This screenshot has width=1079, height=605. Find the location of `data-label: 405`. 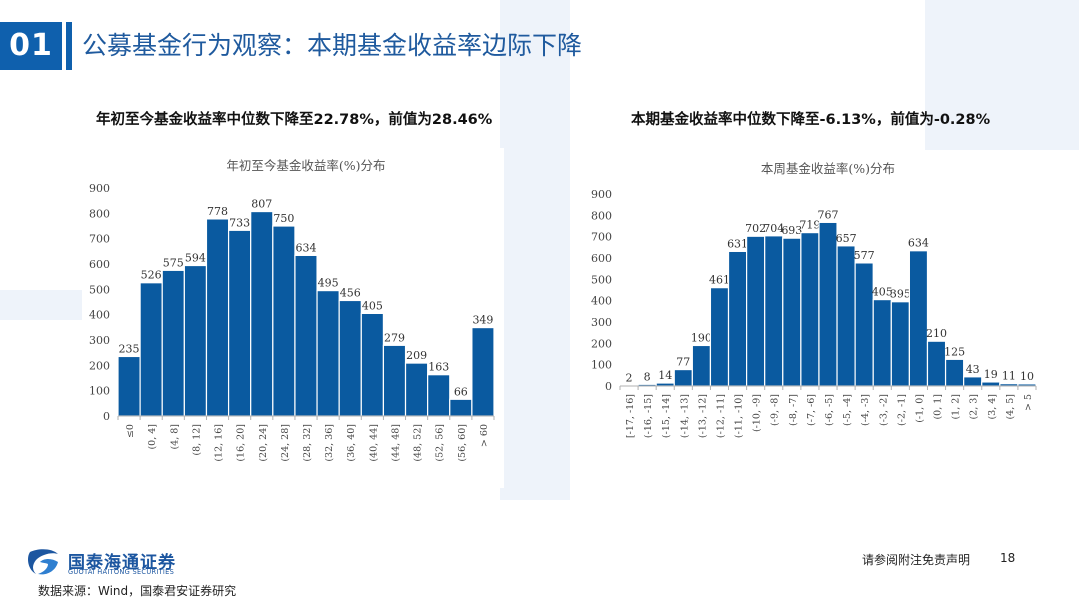

data-label: 405 is located at coordinates (372, 305).